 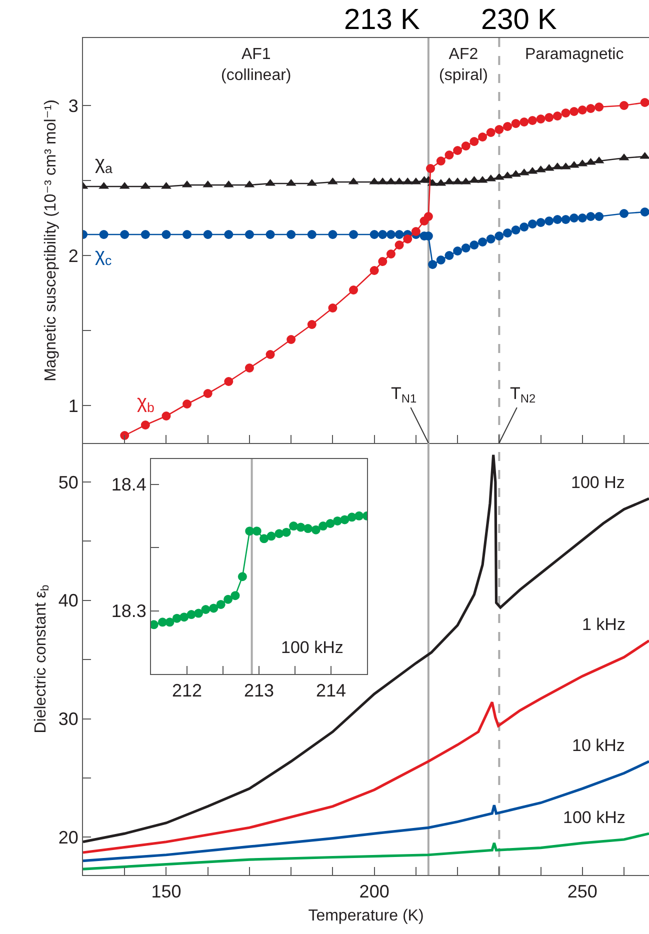 What do you see at coordinates (128, 484) in the screenshot?
I see `y-tick-label: 18.4` at bounding box center [128, 484].